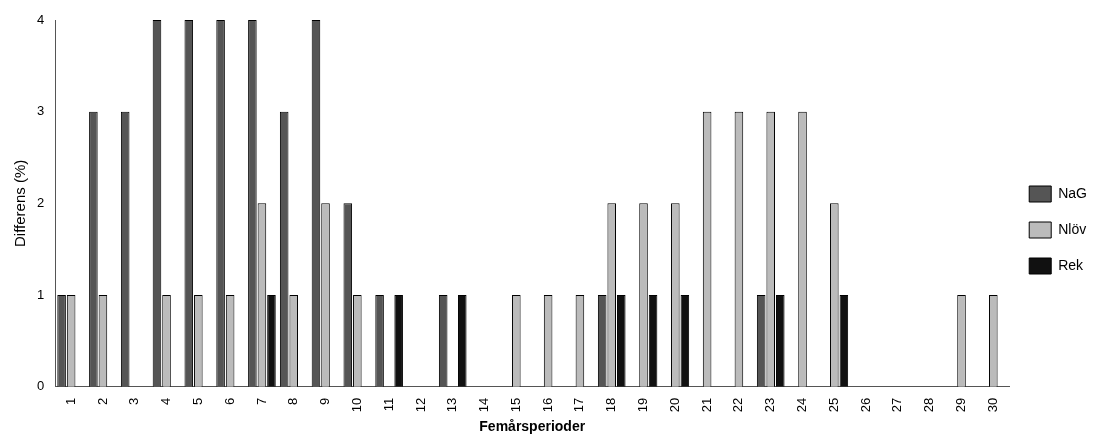  What do you see at coordinates (102, 401) in the screenshot?
I see `x-tick-label: 2` at bounding box center [102, 401].